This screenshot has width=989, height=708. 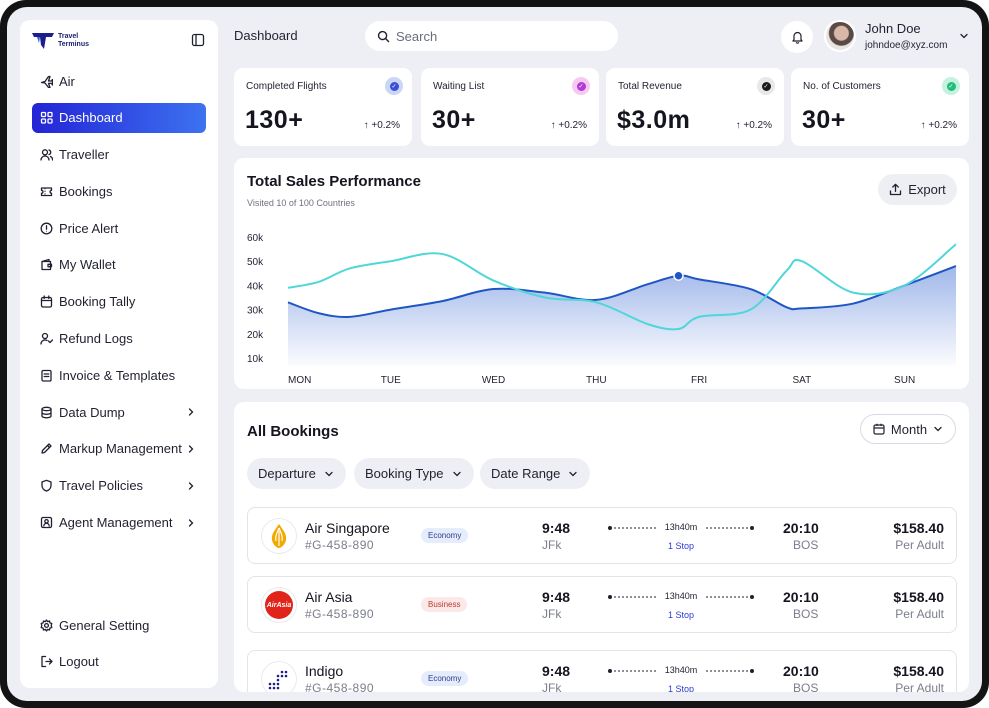 What do you see at coordinates (323, 107) in the screenshot?
I see `stat-card: Completed Flights ✓ 130+ ↑ +0.2%` at bounding box center [323, 107].